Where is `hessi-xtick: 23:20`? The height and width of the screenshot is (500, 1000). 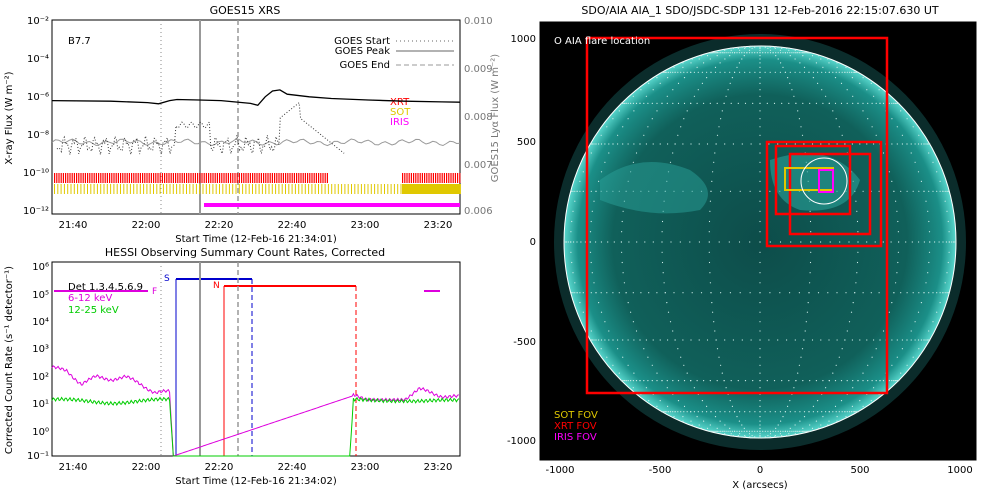 hessi-xtick: 23:20 is located at coordinates (438, 467).